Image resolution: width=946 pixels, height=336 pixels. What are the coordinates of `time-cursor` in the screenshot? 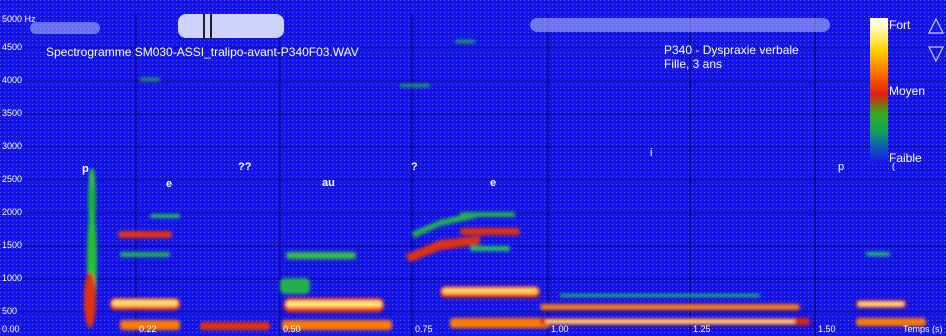 It's located at (204, 27).